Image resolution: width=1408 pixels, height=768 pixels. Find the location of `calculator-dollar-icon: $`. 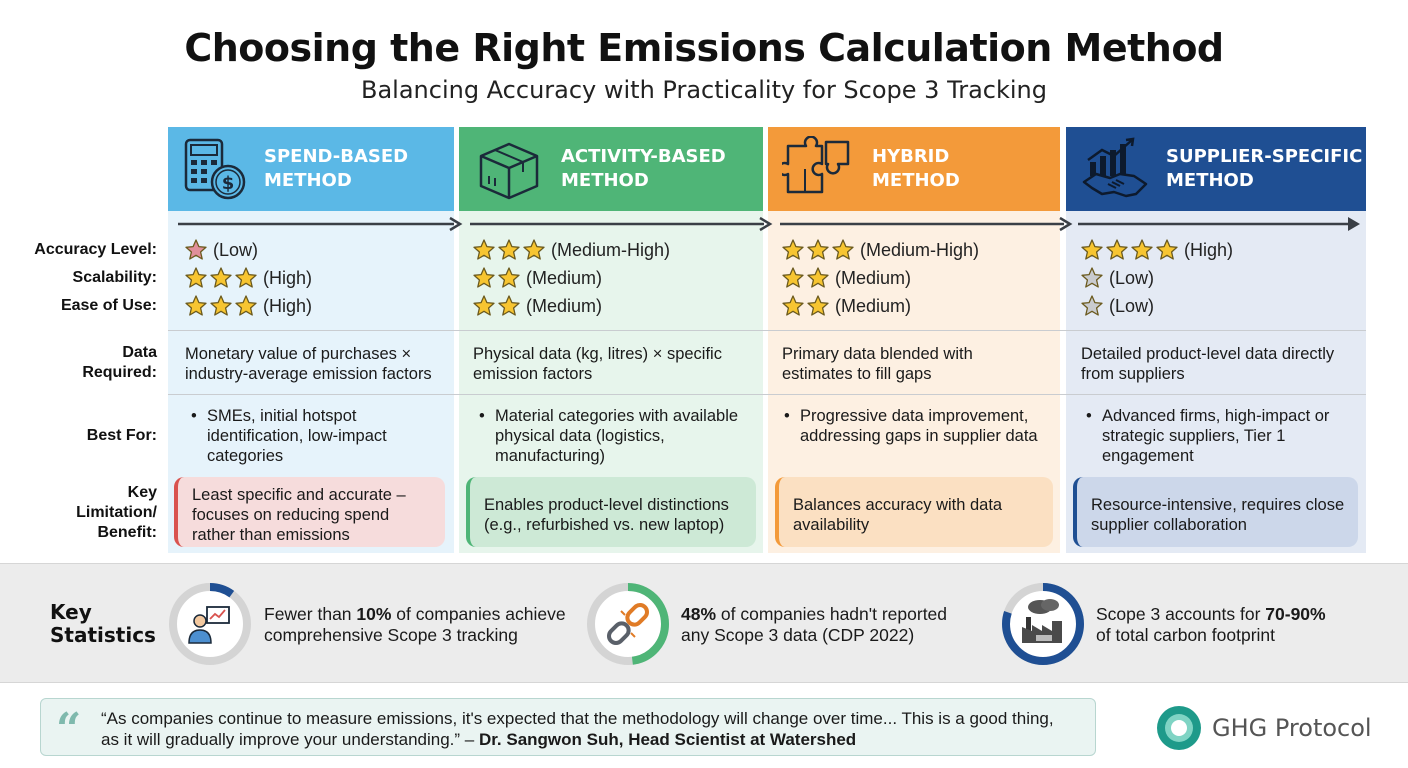

calculator-dollar-icon: $ is located at coordinates (215, 169).